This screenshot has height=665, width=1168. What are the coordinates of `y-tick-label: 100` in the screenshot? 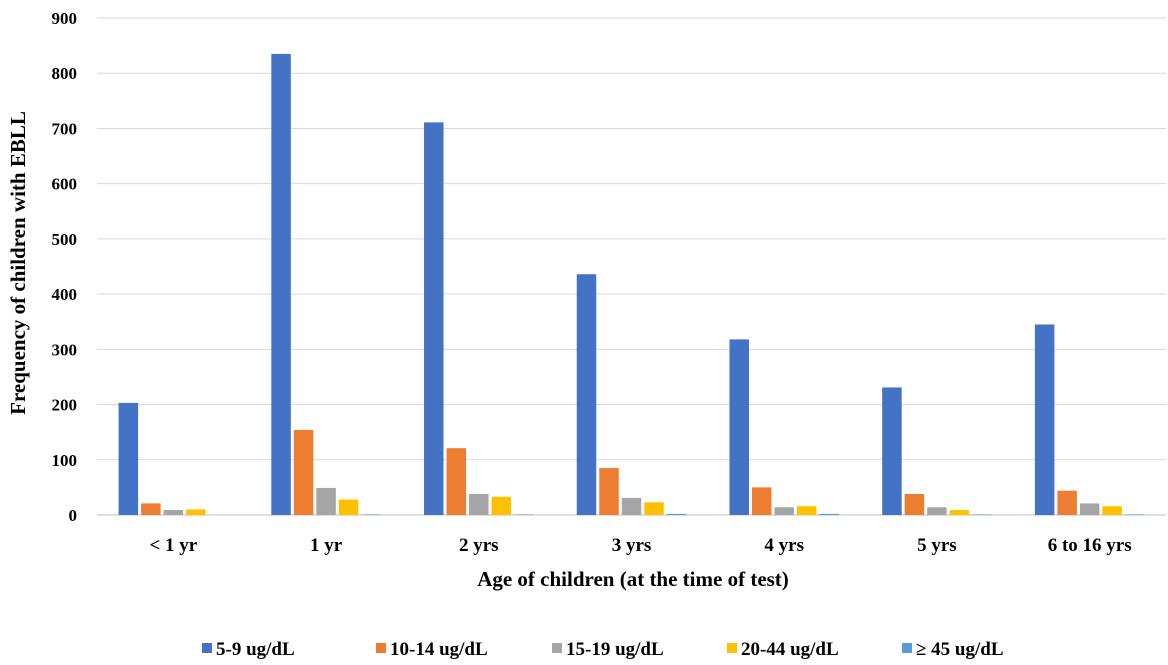 It's located at (65, 460).